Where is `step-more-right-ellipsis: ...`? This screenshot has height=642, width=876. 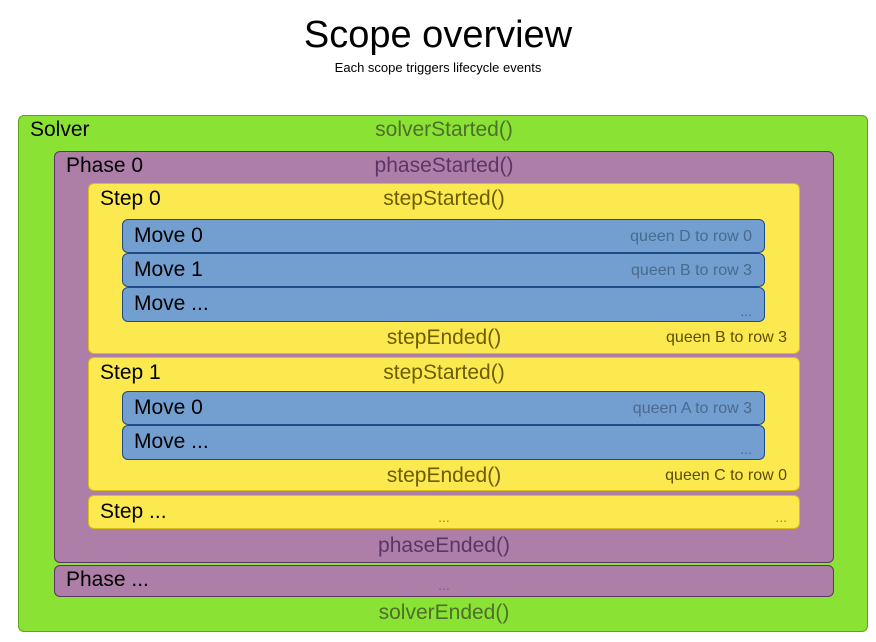 step-more-right-ellipsis: ... is located at coordinates (781, 517).